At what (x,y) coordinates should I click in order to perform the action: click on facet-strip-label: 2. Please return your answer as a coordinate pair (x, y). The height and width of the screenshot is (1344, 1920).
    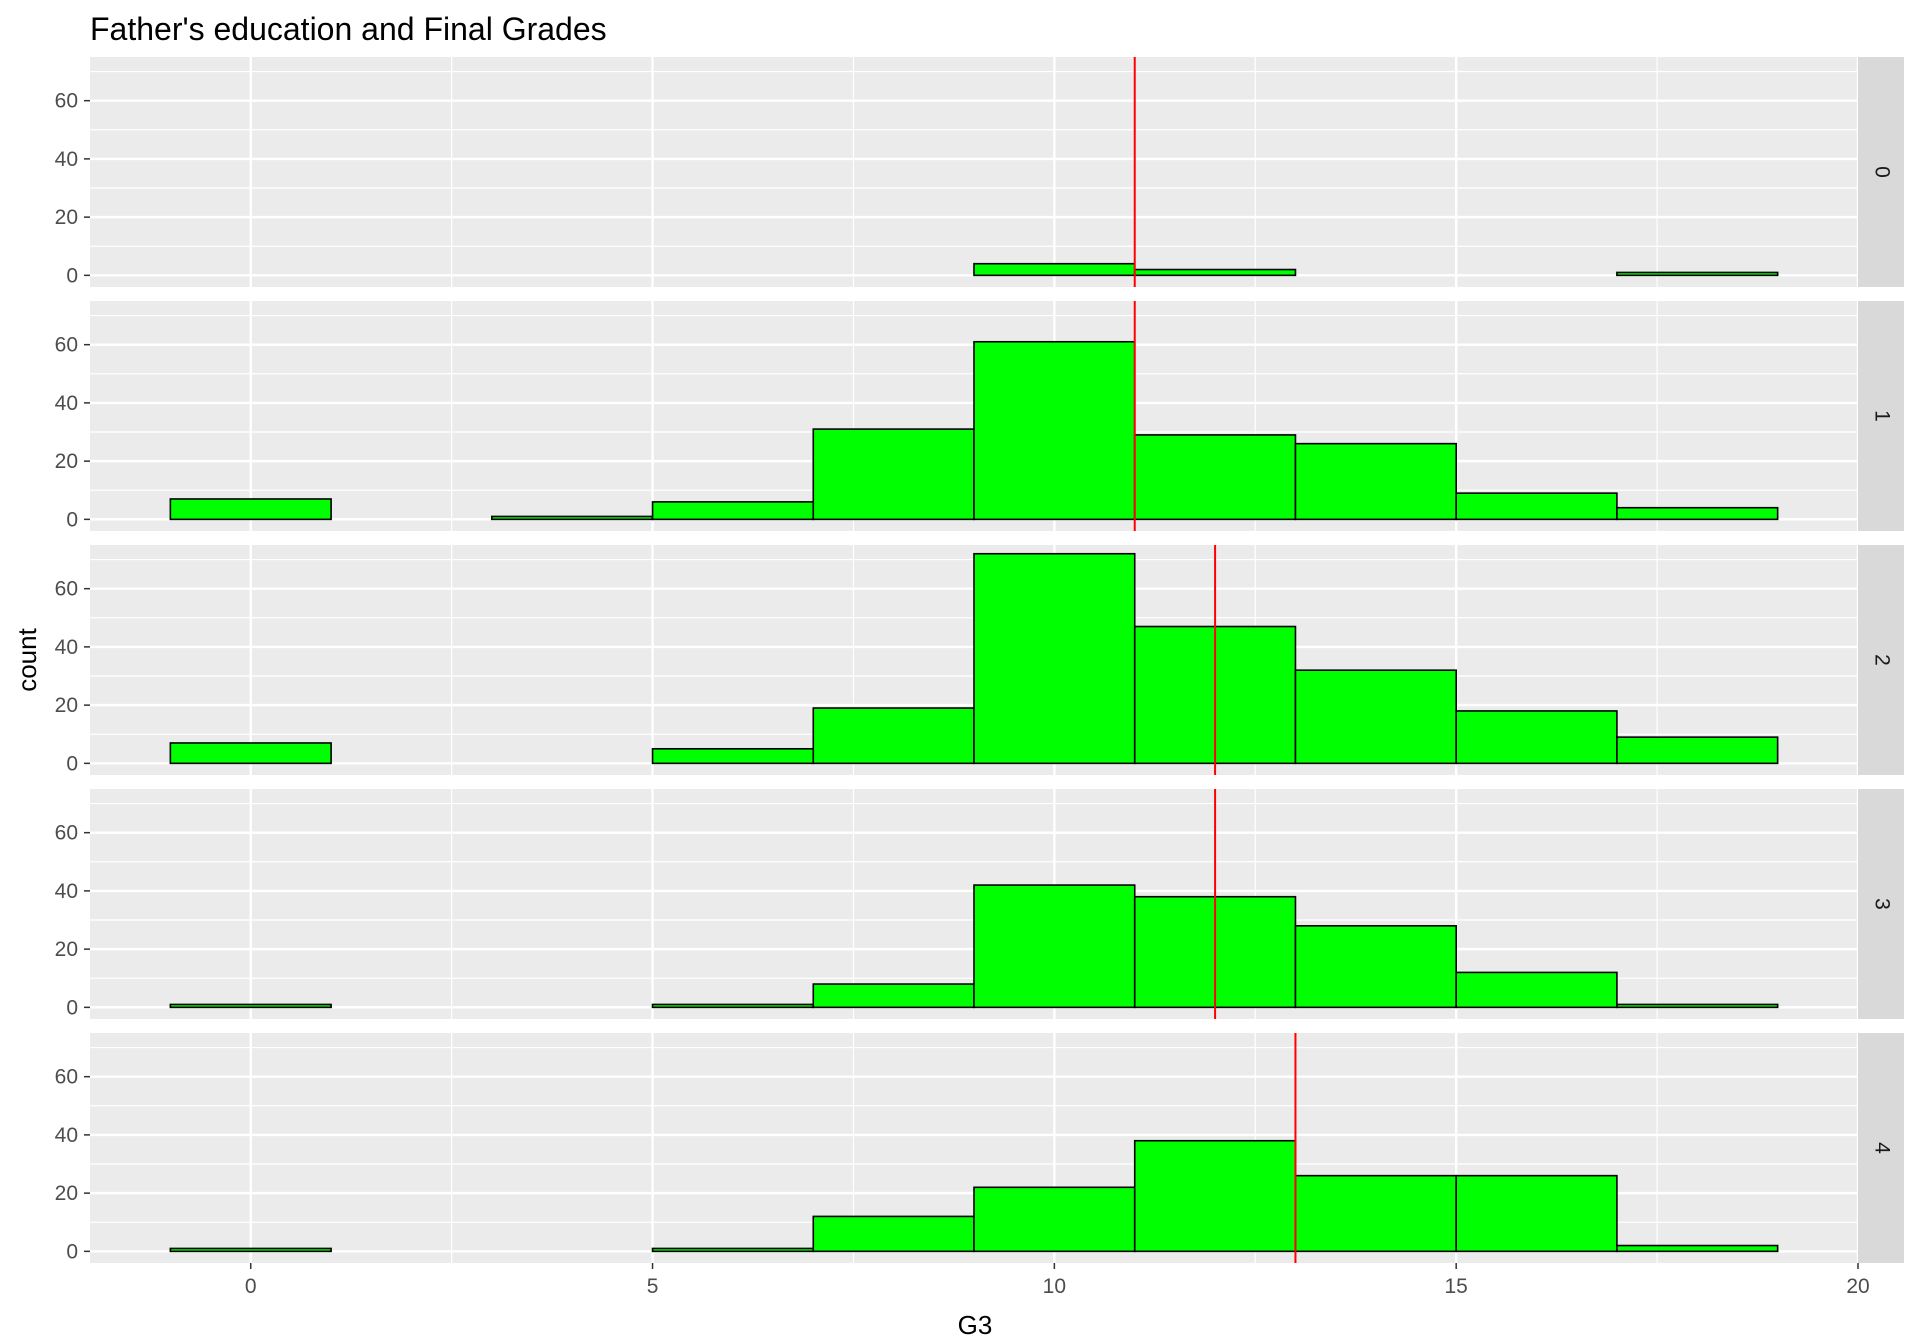
    Looking at the image, I should click on (1881, 660).